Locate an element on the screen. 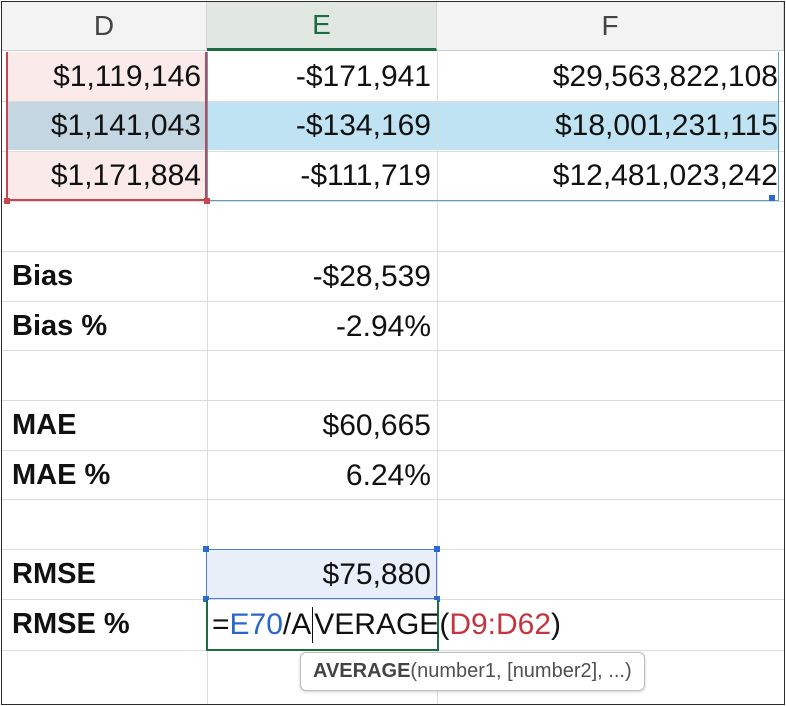 Image resolution: width=786 pixels, height=706 pixels. e70-handle-tr is located at coordinates (437, 549).